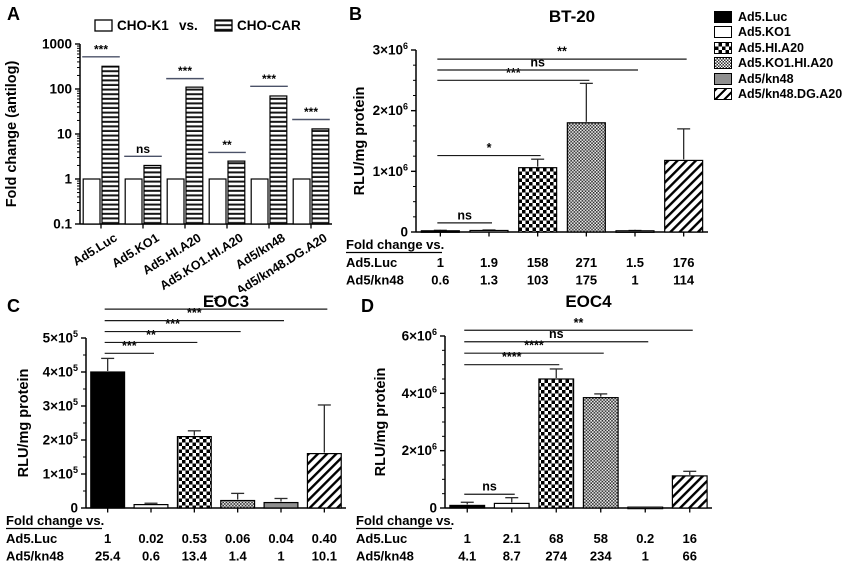  What do you see at coordinates (556, 538) in the screenshot?
I see `fold-table-value: 68` at bounding box center [556, 538].